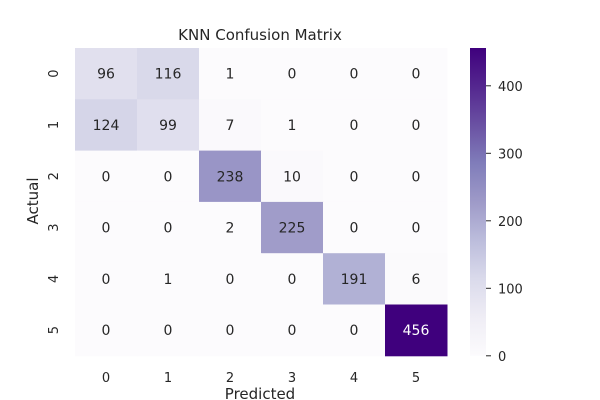 The height and width of the screenshot is (400, 600). I want to click on cell-value-2-1: 0, so click(168, 177).